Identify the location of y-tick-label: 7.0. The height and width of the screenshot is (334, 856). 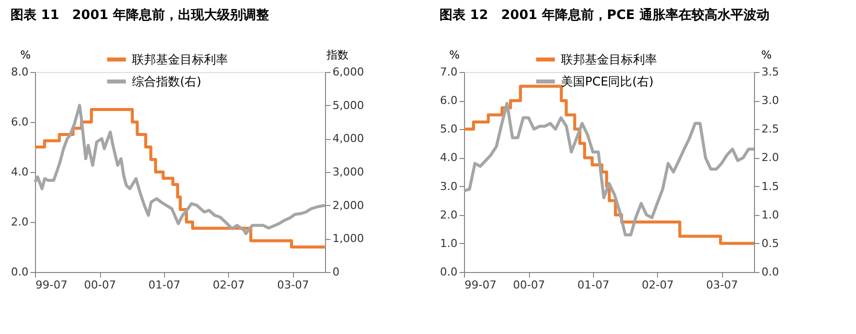
(449, 72).